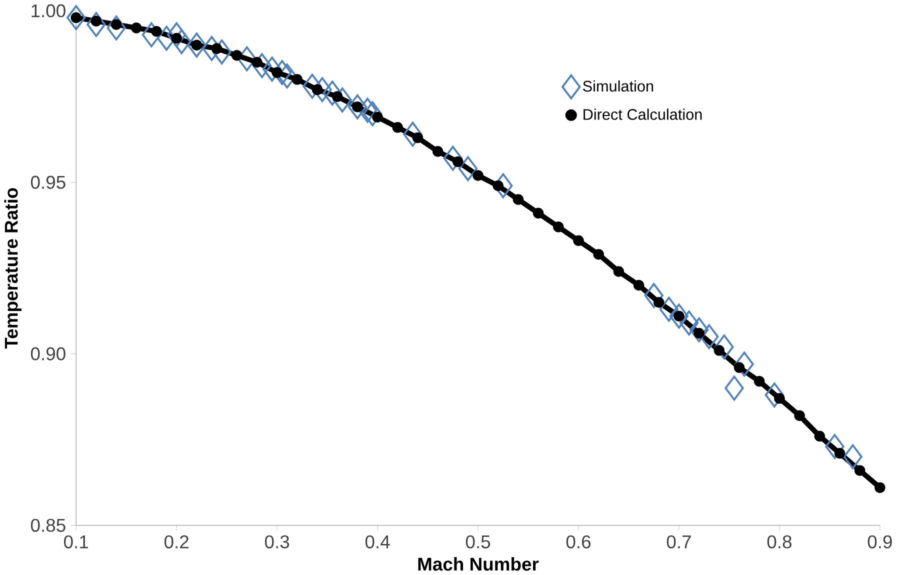 The image size is (897, 575). Describe the element at coordinates (643, 114) in the screenshot. I see `legend-label: Direct Calculation` at that location.